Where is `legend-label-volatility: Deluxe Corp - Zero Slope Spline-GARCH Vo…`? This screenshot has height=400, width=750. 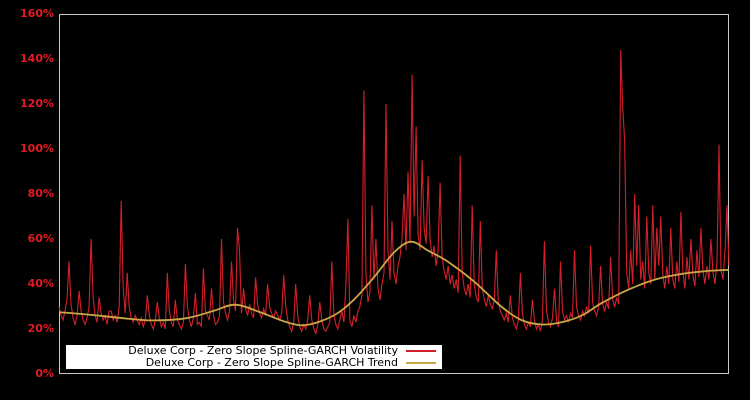
legend-label-volatility: Deluxe Corp - Zero Slope Spline-GARCH Vo… is located at coordinates (263, 350).